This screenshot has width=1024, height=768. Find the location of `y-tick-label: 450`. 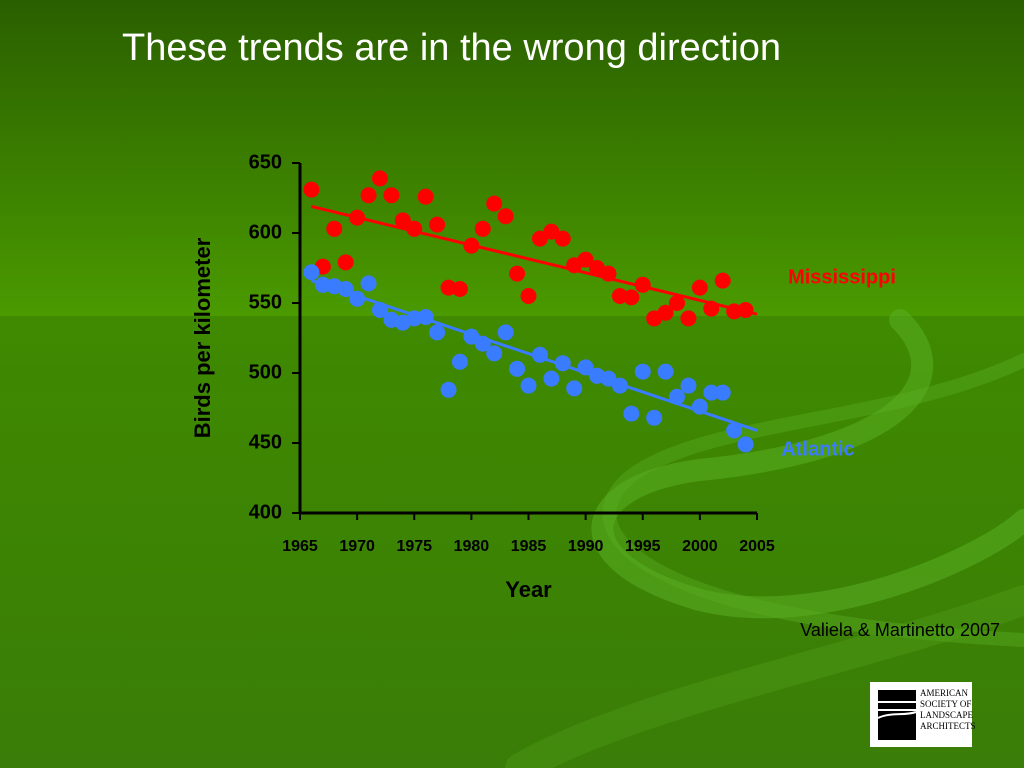

y-tick-label: 450 is located at coordinates (265, 442).